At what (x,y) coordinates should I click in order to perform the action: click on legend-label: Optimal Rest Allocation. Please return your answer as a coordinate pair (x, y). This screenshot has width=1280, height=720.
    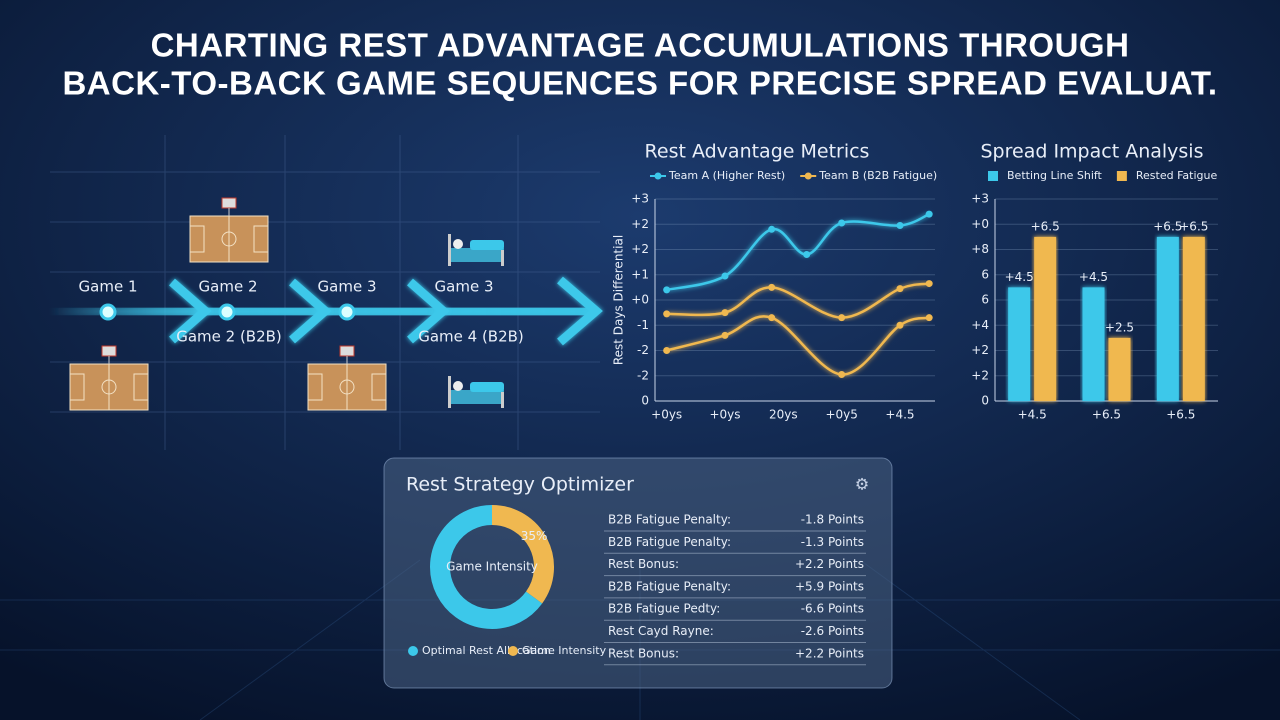
    Looking at the image, I should click on (486, 650).